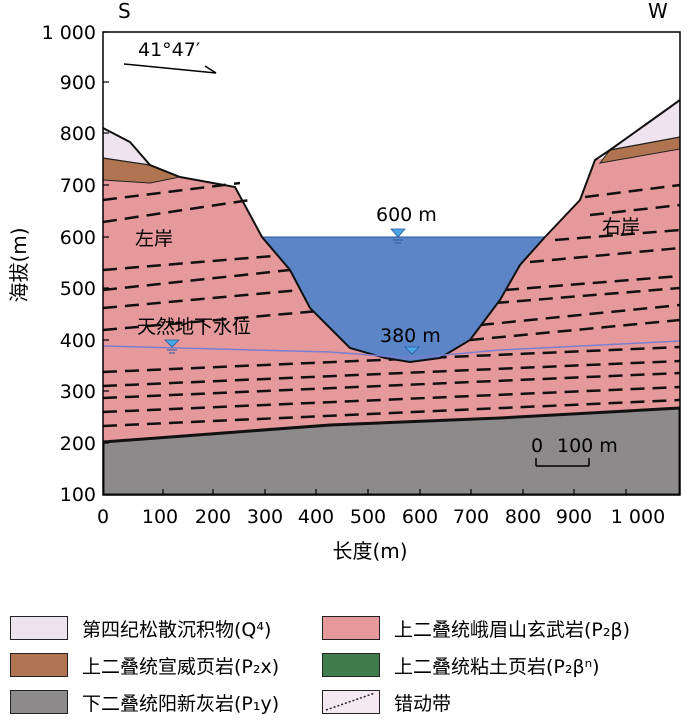  Describe the element at coordinates (621, 227) in the screenshot. I see `right-bank-label: 右岸` at that location.